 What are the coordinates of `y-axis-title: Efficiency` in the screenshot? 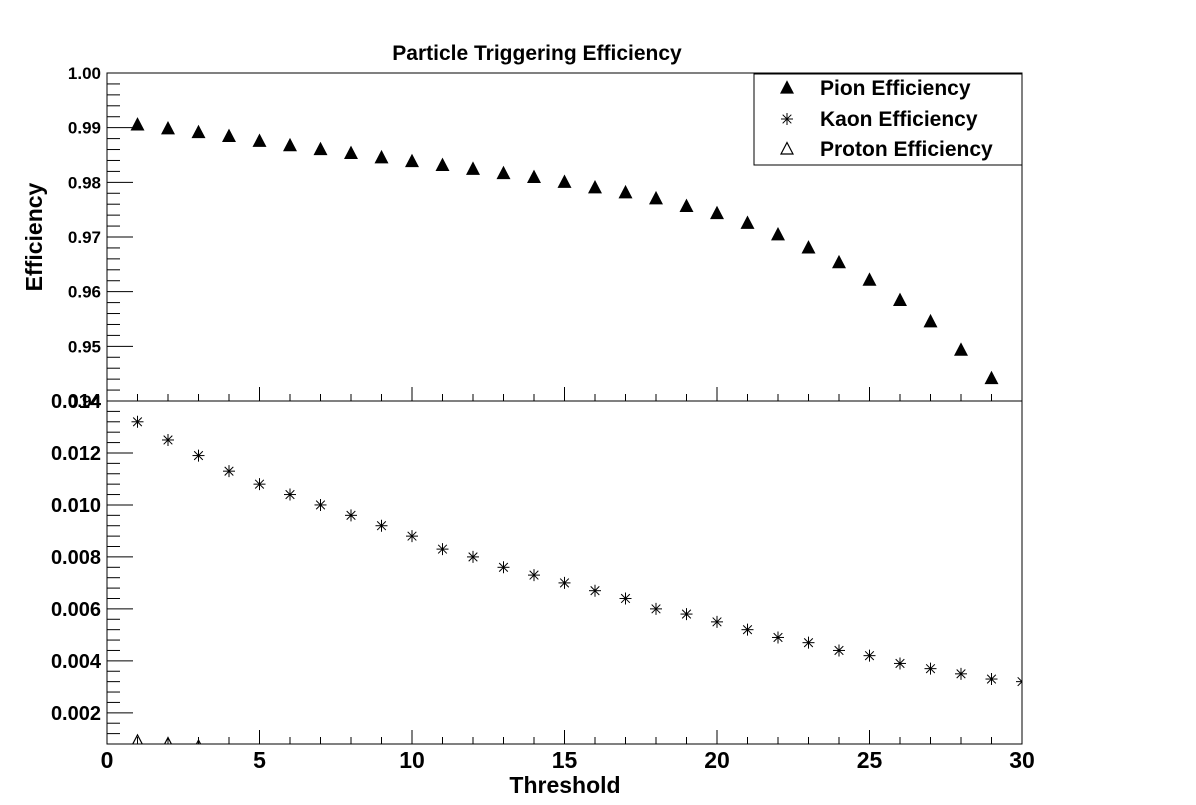 It's located at (34, 236).